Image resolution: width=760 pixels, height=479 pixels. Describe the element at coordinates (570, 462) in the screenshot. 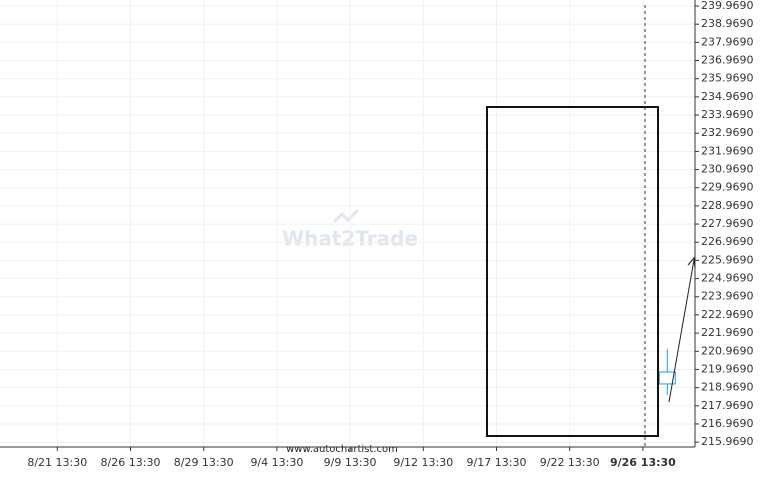

I see `x-tick-label: 9/22 13:30` at that location.